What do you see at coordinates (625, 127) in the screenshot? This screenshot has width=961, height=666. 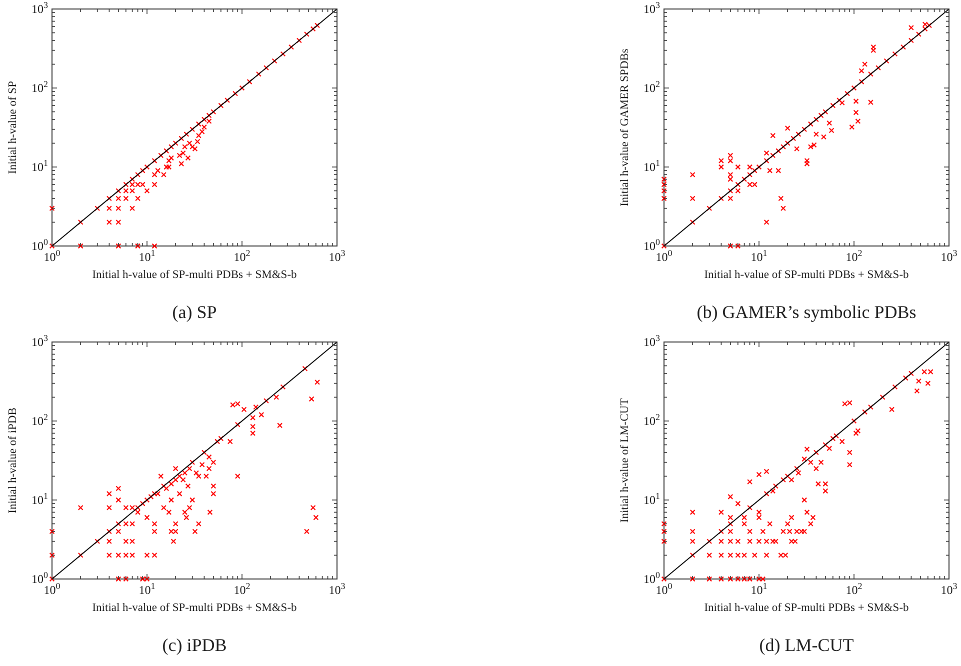 I see `y-axis-title: Initial h-value of GAMER SPDBs` at bounding box center [625, 127].